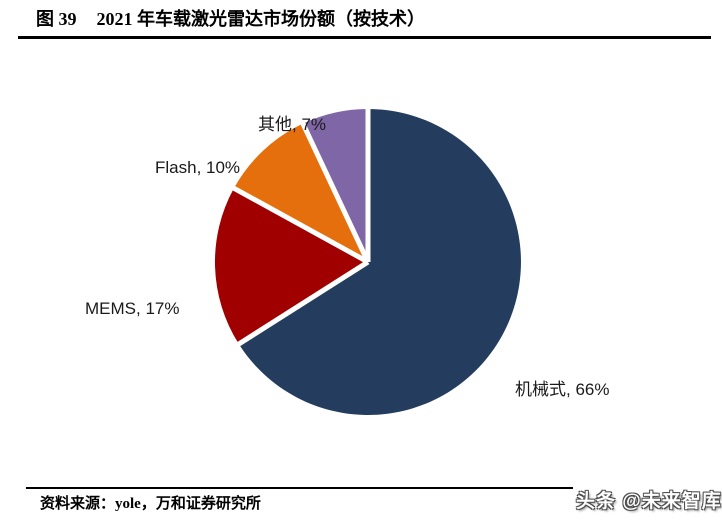 This screenshot has height=521, width=722. Describe the element at coordinates (56, 19) in the screenshot. I see `figure-number: 图 39` at that location.